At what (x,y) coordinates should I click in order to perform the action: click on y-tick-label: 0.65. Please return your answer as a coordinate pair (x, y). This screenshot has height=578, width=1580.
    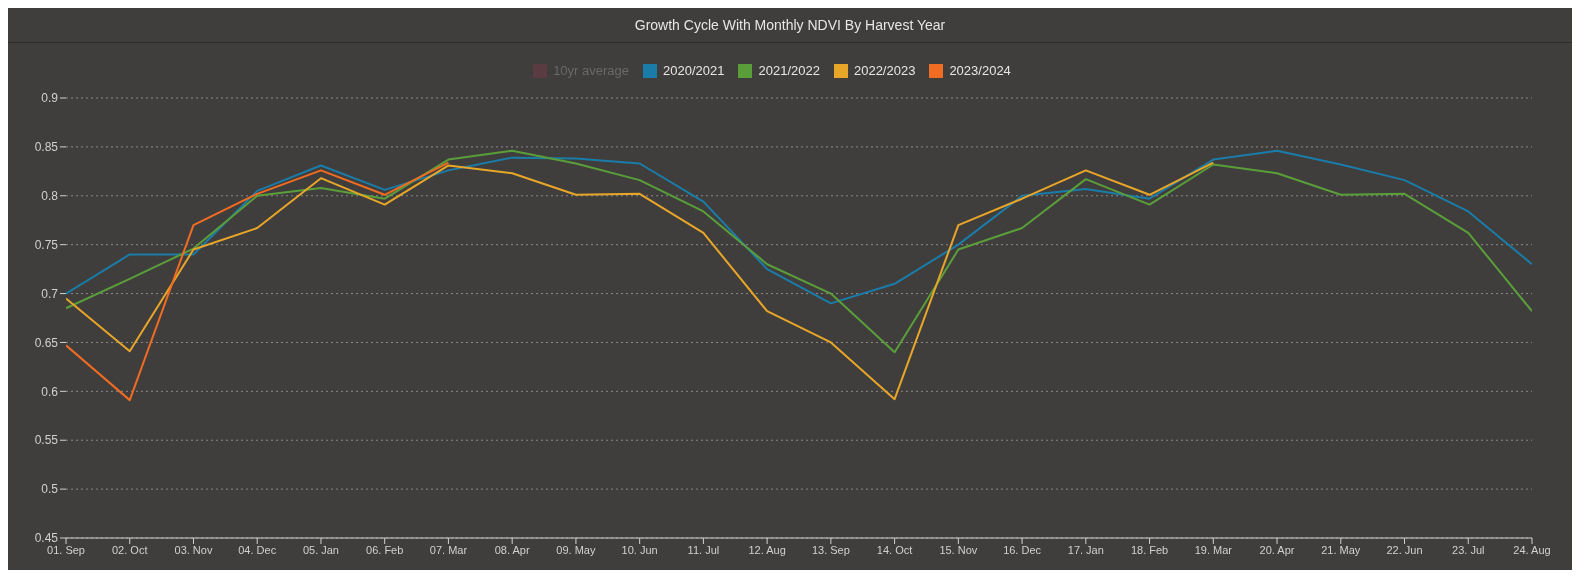
    Looking at the image, I should click on (46, 342).